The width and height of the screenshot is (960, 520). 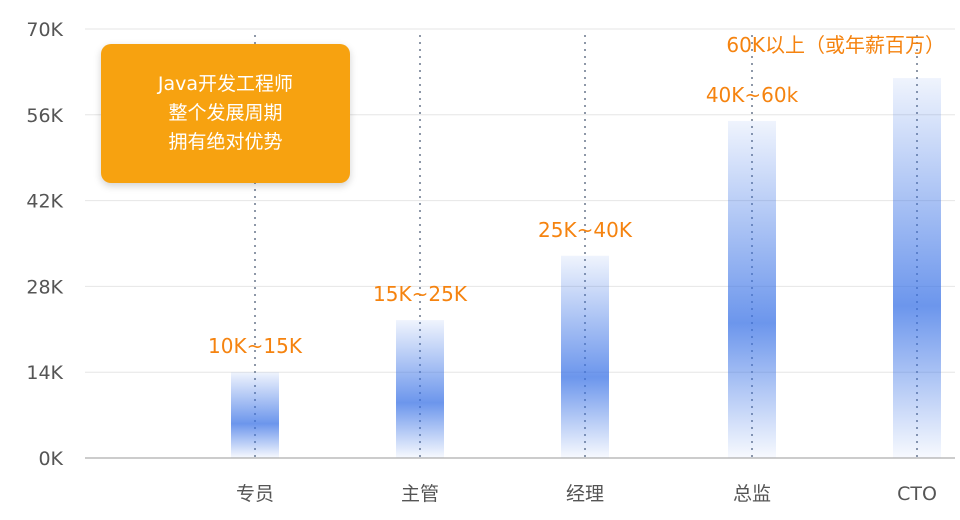 I want to click on category-label: 总监, so click(x=752, y=494).